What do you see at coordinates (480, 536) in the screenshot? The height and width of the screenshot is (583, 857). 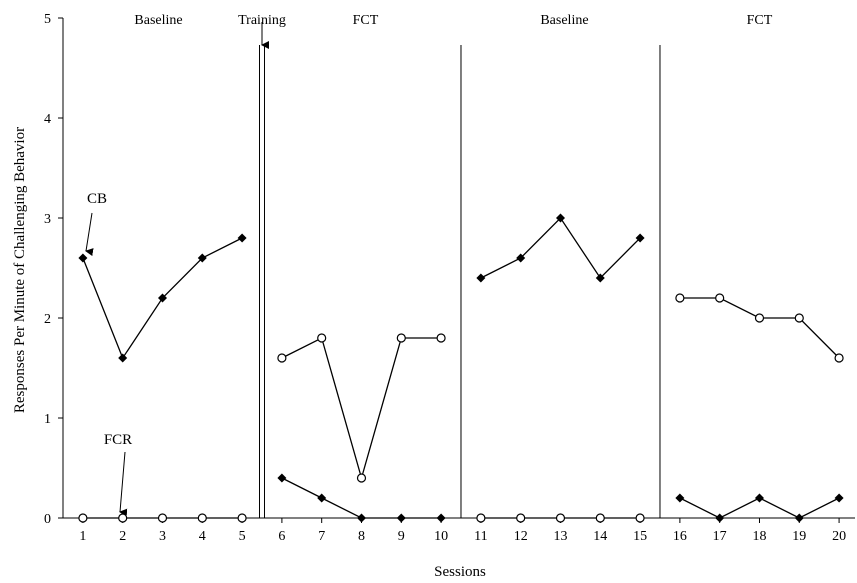 I see `x-tick-label: 11` at bounding box center [480, 536].